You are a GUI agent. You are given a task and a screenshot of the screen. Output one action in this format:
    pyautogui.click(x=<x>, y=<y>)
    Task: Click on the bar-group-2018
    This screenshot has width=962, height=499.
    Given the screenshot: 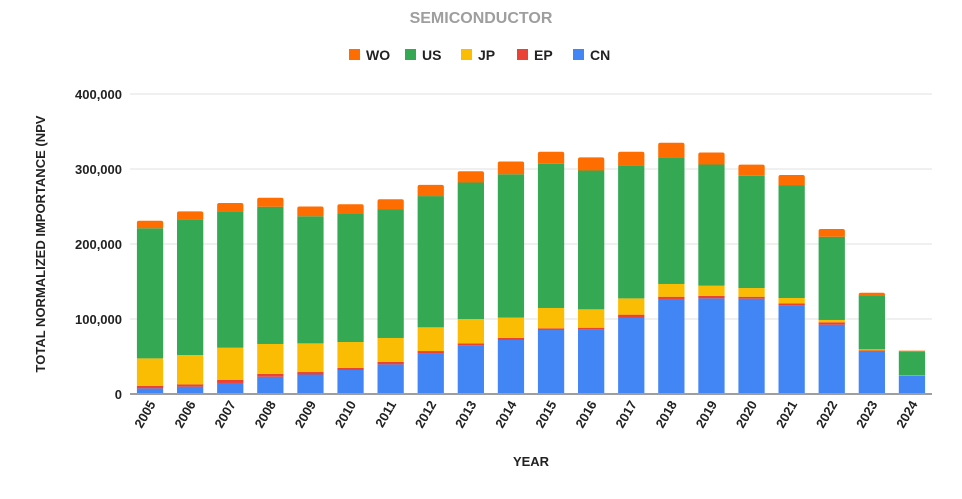 What is the action you would take?
    pyautogui.click(x=671, y=268)
    